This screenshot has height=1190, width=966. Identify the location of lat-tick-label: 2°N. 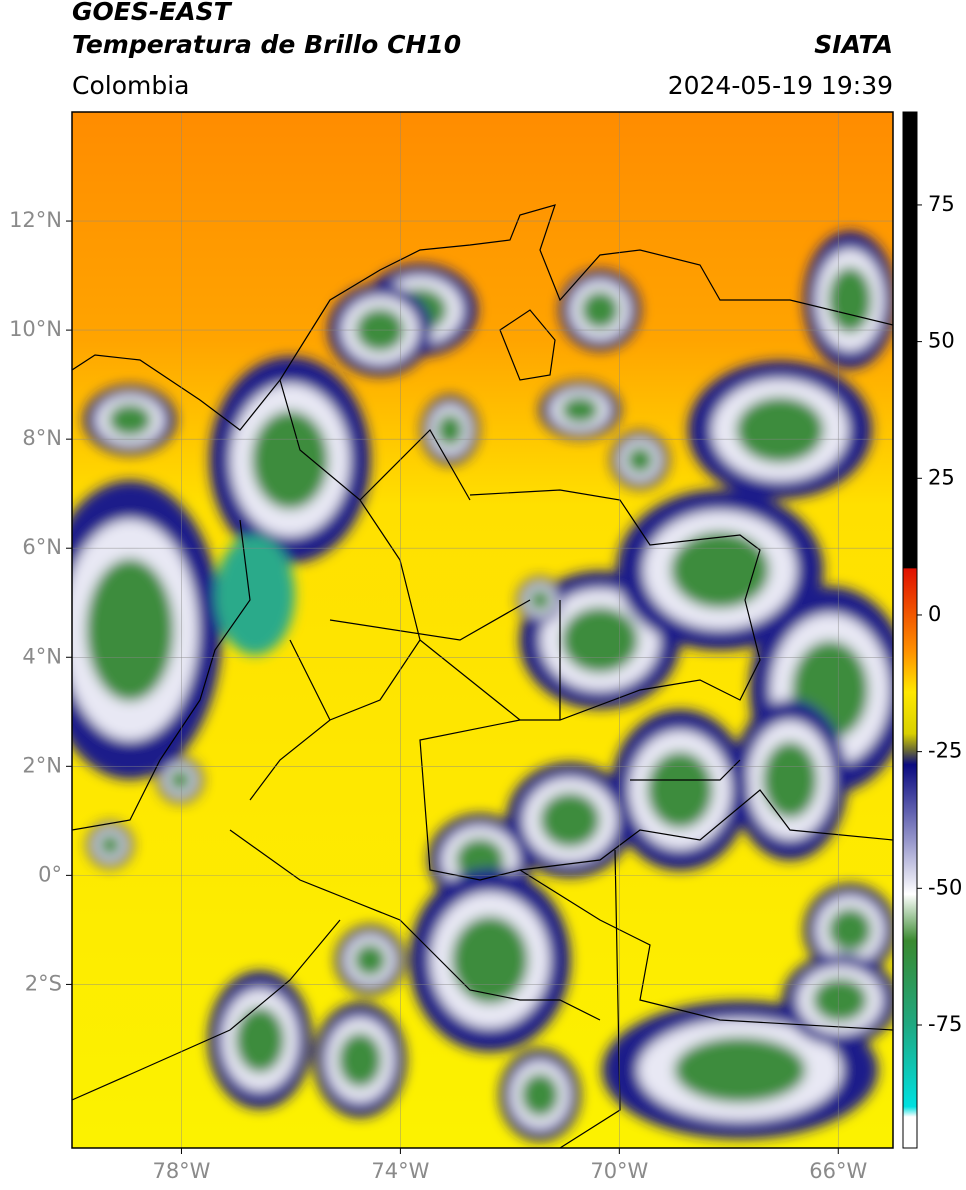
(42, 765).